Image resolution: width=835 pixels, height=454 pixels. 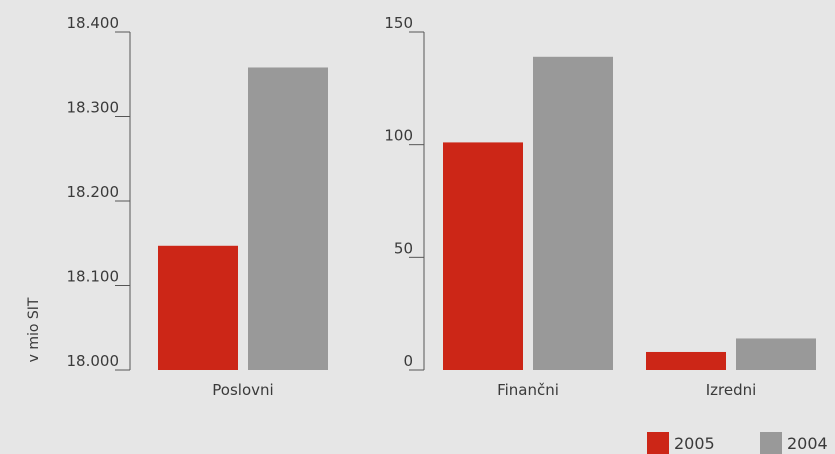 I want to click on category-label: Izredni, so click(x=731, y=390).